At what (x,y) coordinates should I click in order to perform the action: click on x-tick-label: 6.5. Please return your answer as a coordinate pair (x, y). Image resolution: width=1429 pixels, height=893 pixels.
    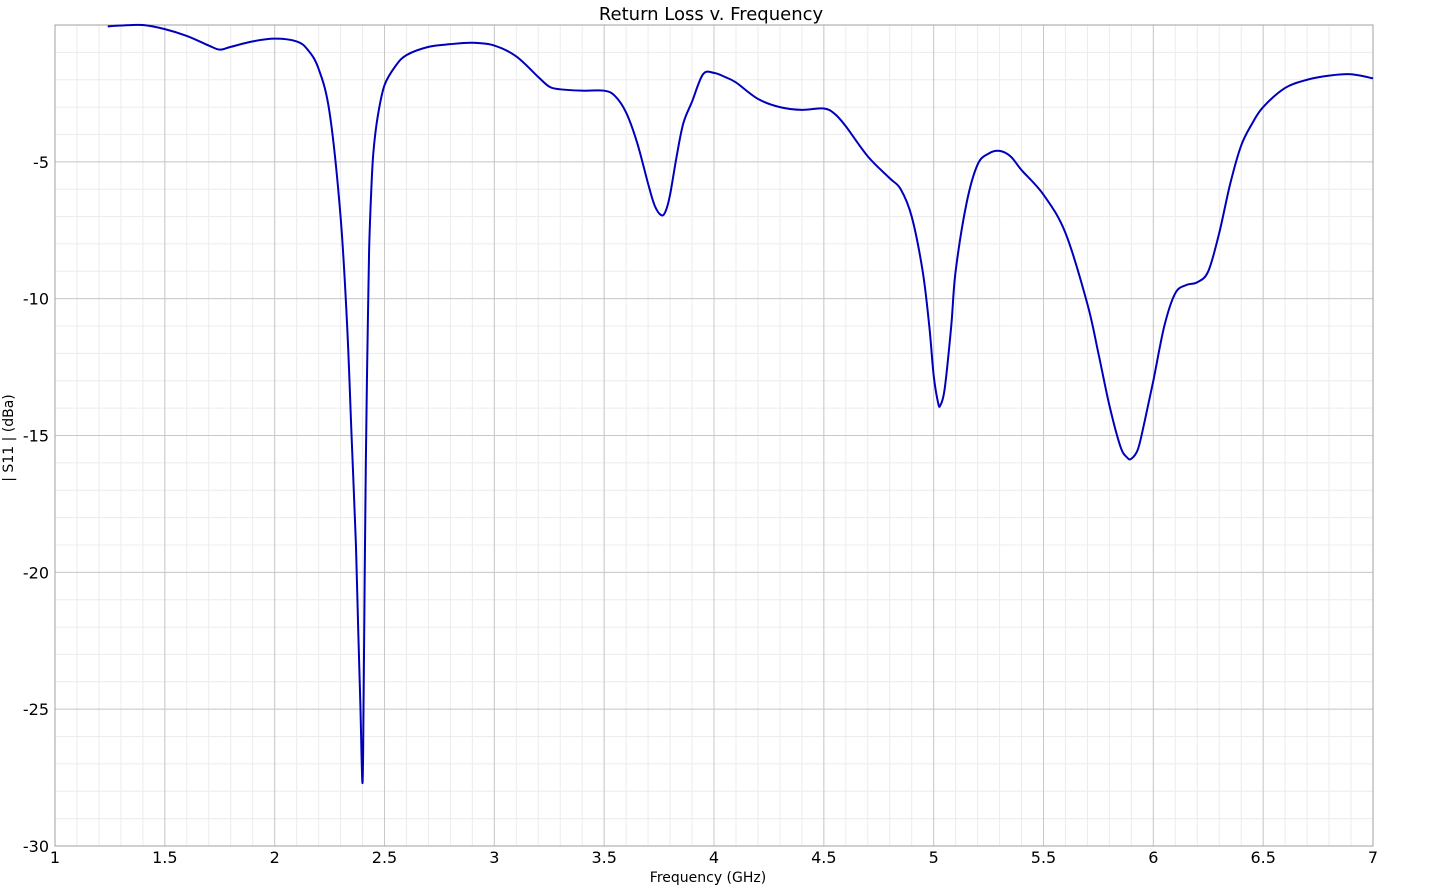
    Looking at the image, I should click on (1262, 857).